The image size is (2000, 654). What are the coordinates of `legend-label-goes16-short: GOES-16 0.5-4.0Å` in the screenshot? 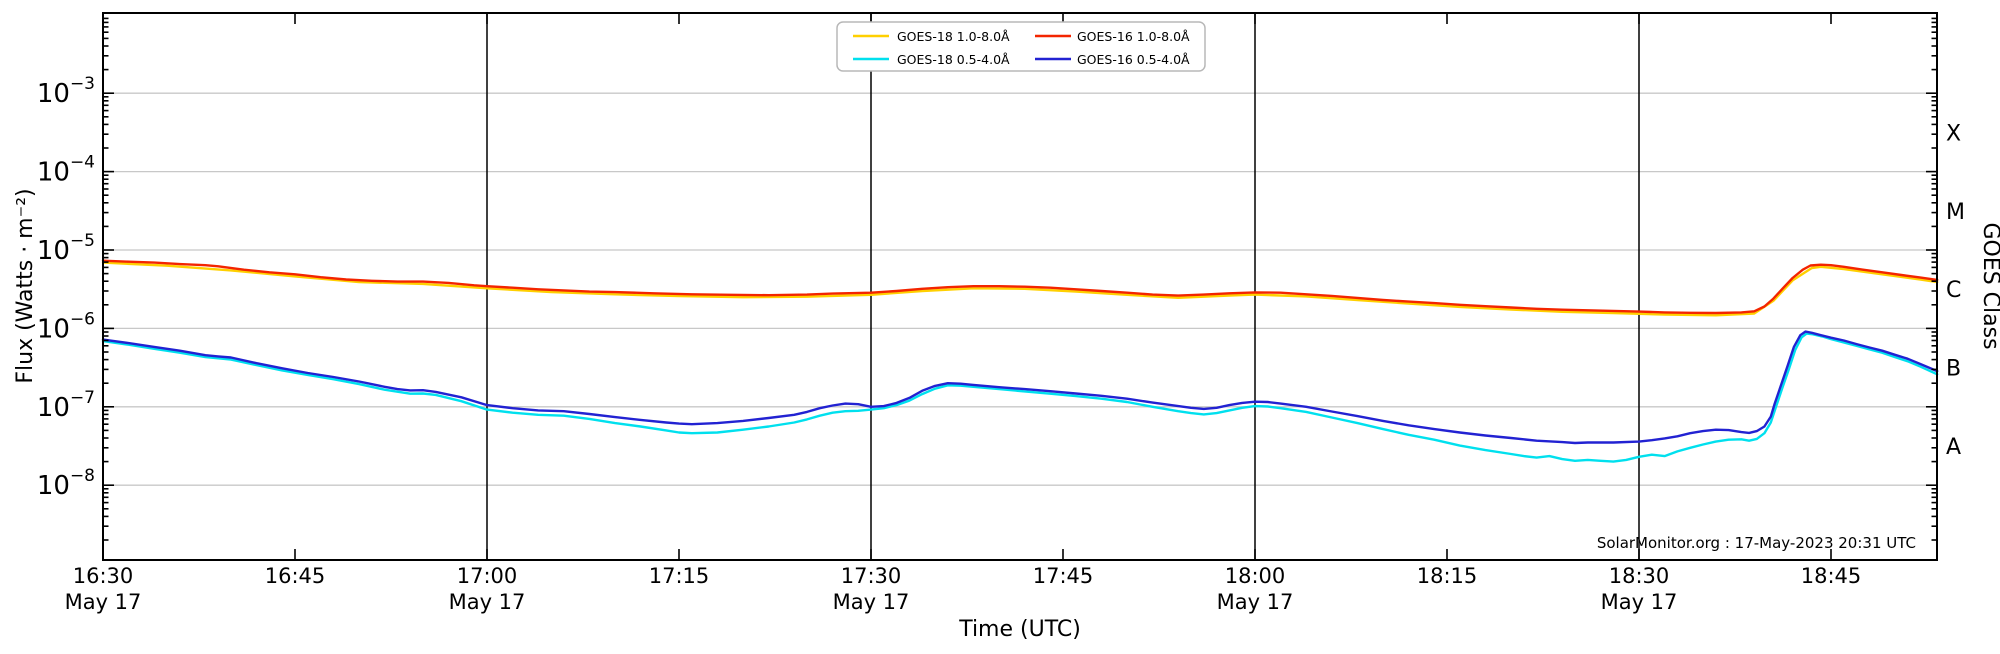 It's located at (1133, 59).